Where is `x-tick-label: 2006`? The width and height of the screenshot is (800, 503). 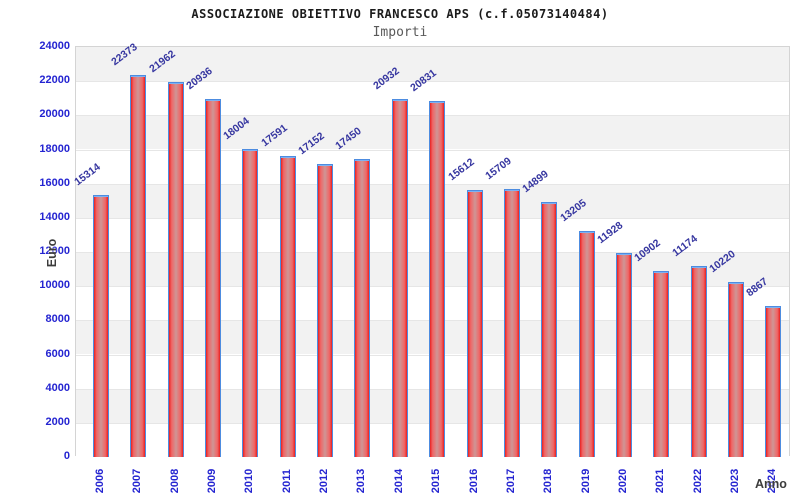 x-tick-label: 2006 is located at coordinates (100, 481).